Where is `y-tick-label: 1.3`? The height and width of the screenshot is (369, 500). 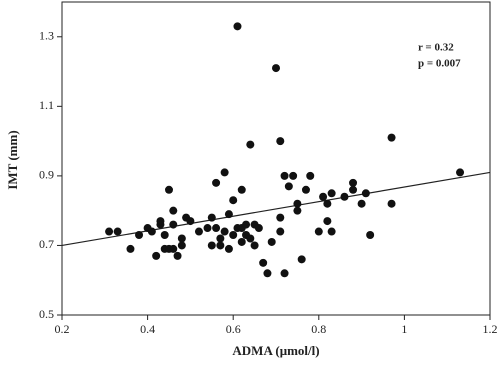 y-tick-label: 1.3 is located at coordinates (46, 36).